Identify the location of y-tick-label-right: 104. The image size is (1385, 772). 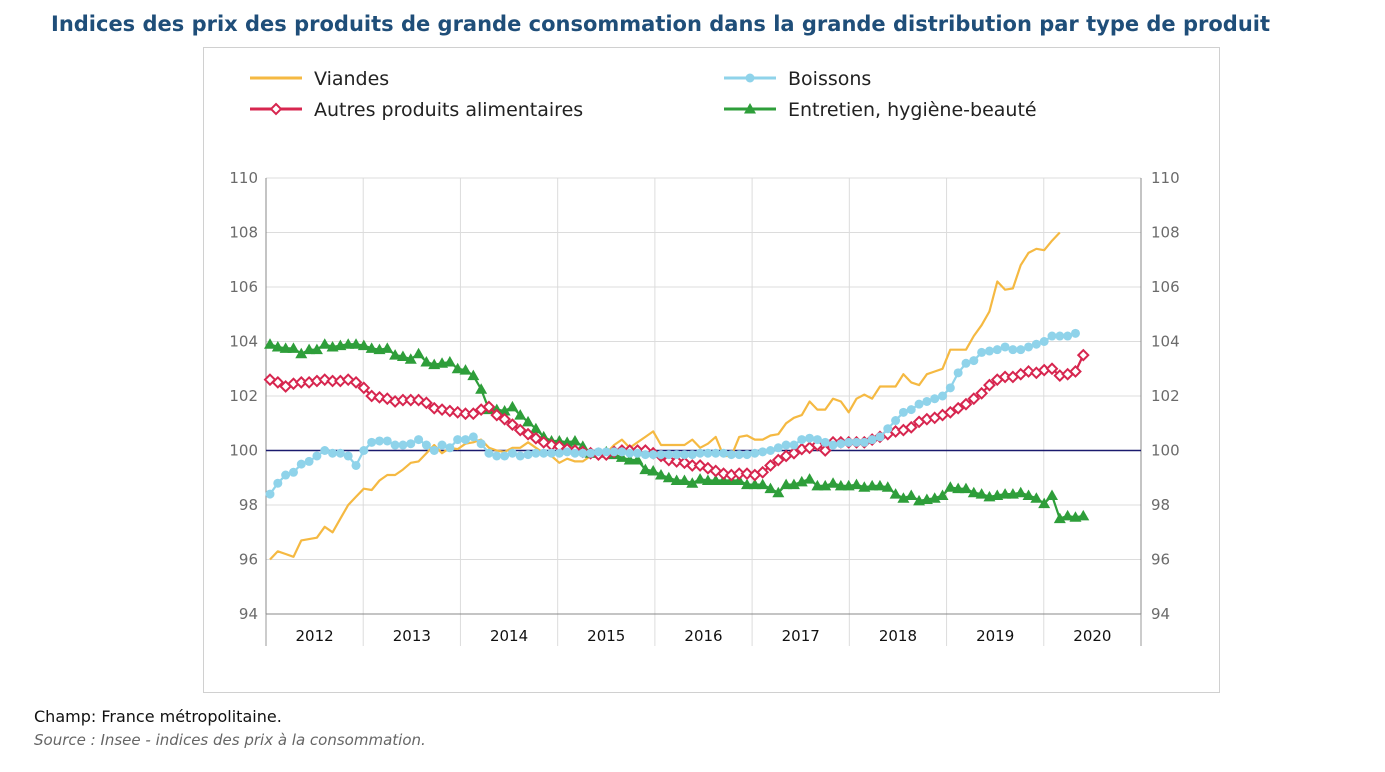
(1165, 342).